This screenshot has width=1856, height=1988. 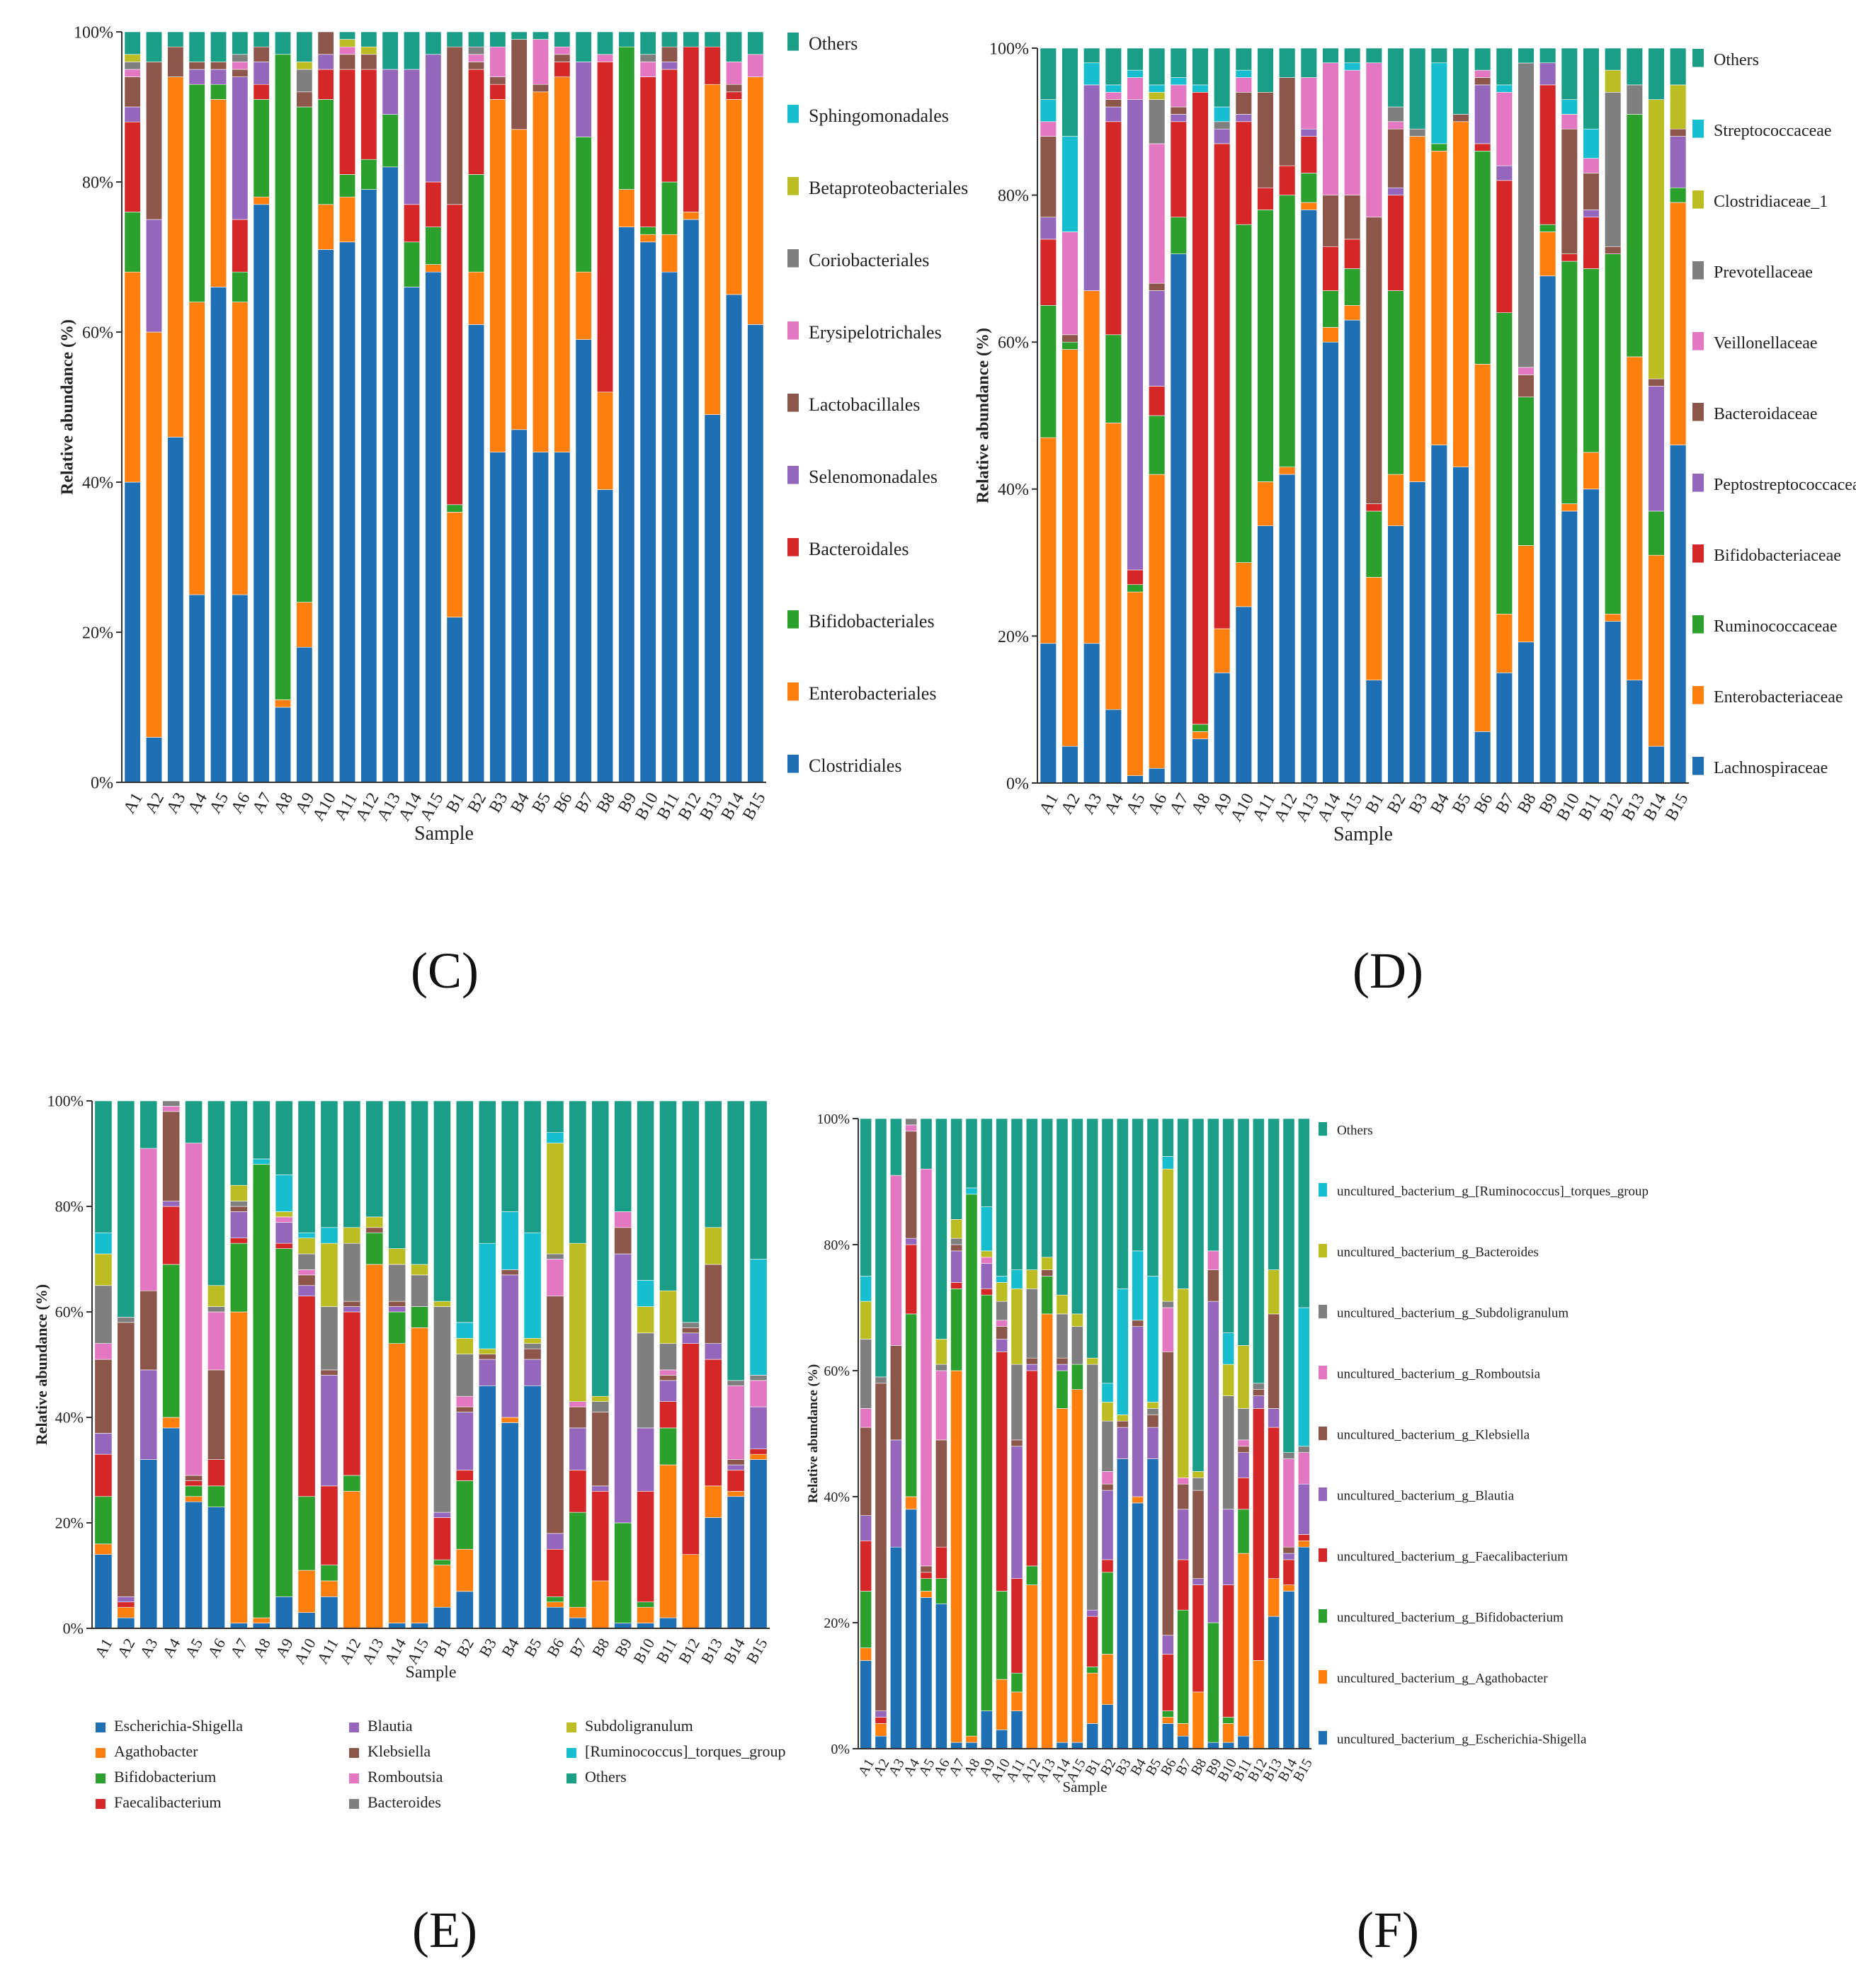 I want to click on bar-segment-B12-Enterobacteriaceae, so click(x=1613, y=617).